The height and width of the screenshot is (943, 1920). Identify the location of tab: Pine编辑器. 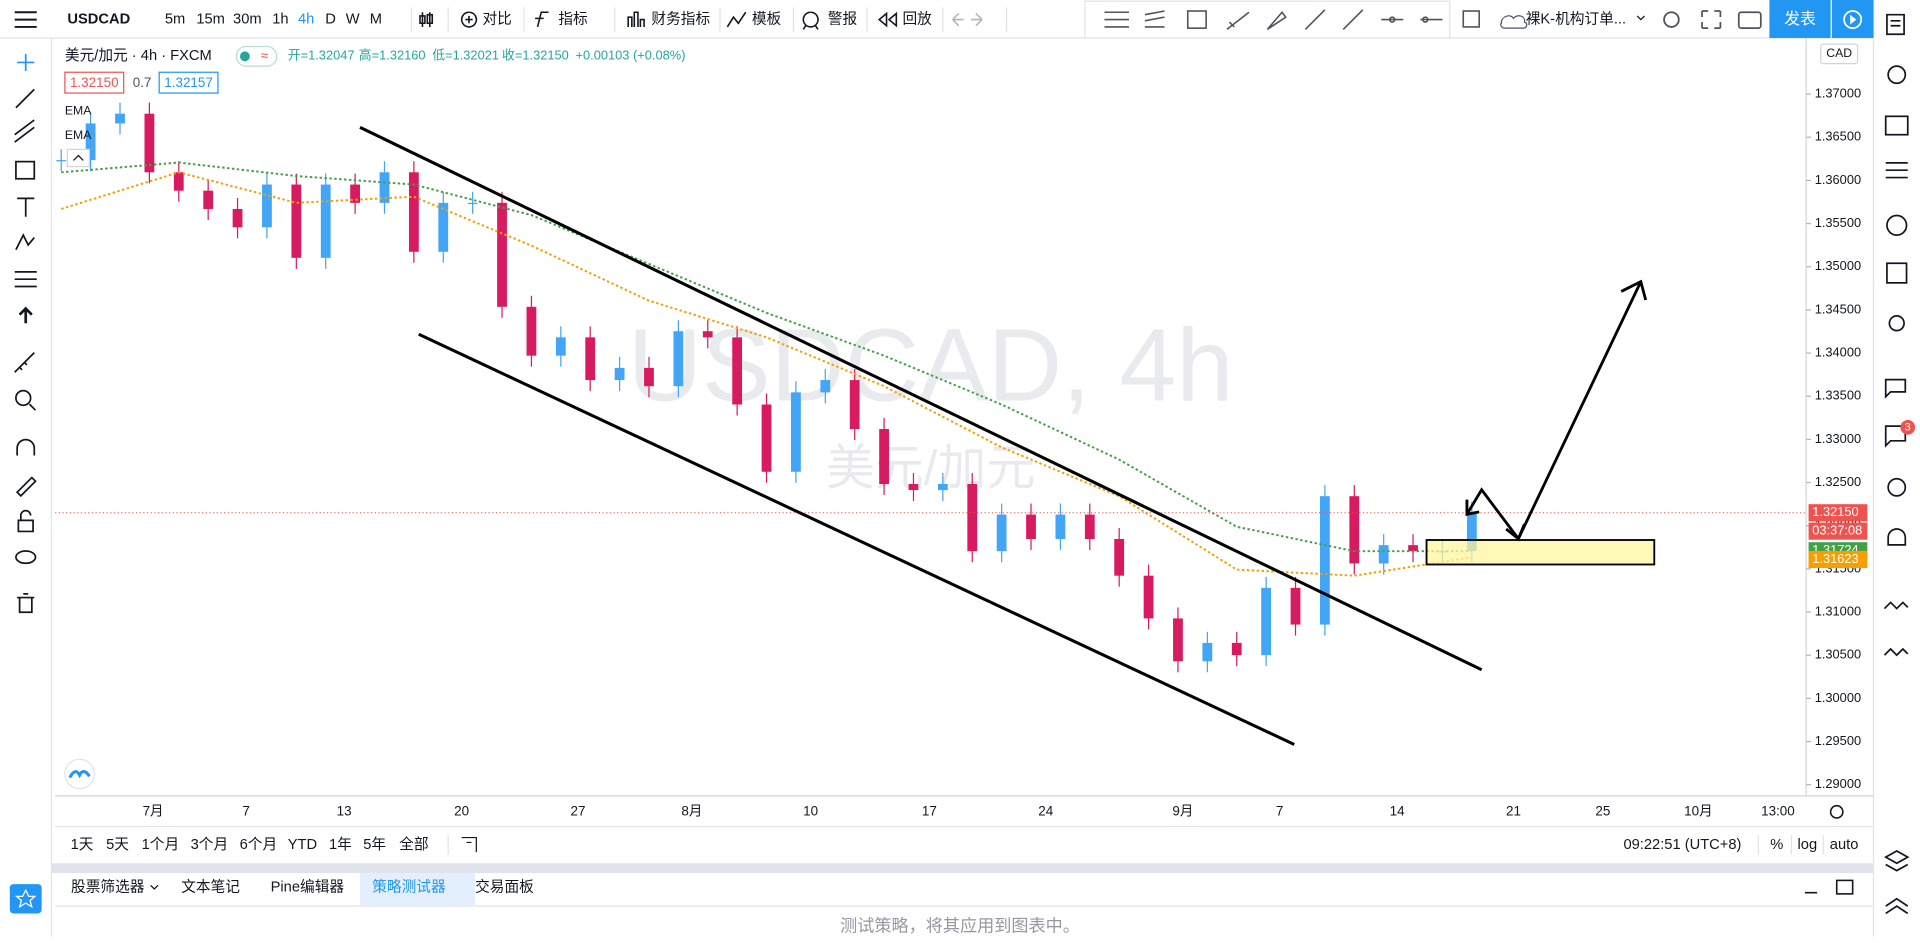
(308, 887).